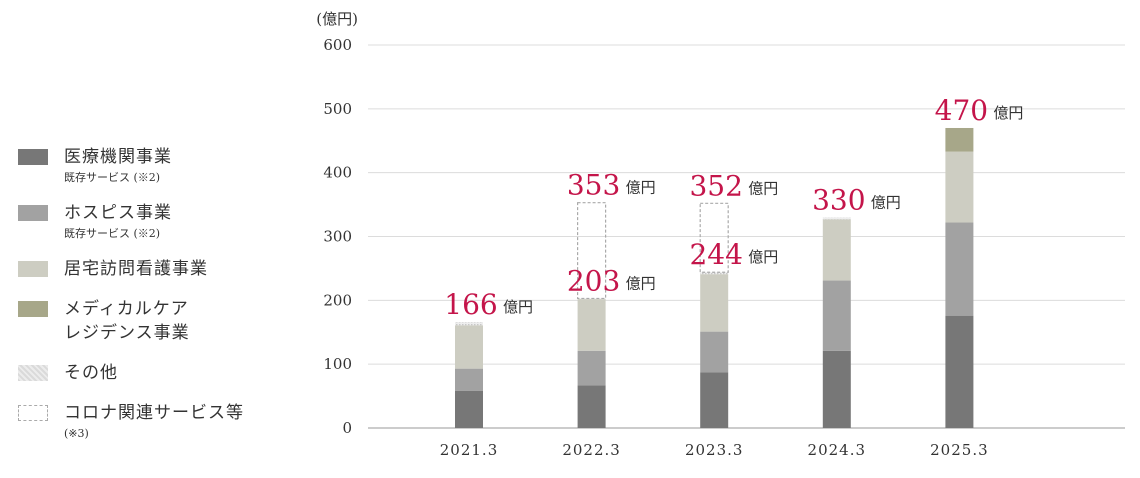 The width and height of the screenshot is (1140, 478). What do you see at coordinates (593, 280) in the screenshot?
I see `total-value-label: 203` at bounding box center [593, 280].